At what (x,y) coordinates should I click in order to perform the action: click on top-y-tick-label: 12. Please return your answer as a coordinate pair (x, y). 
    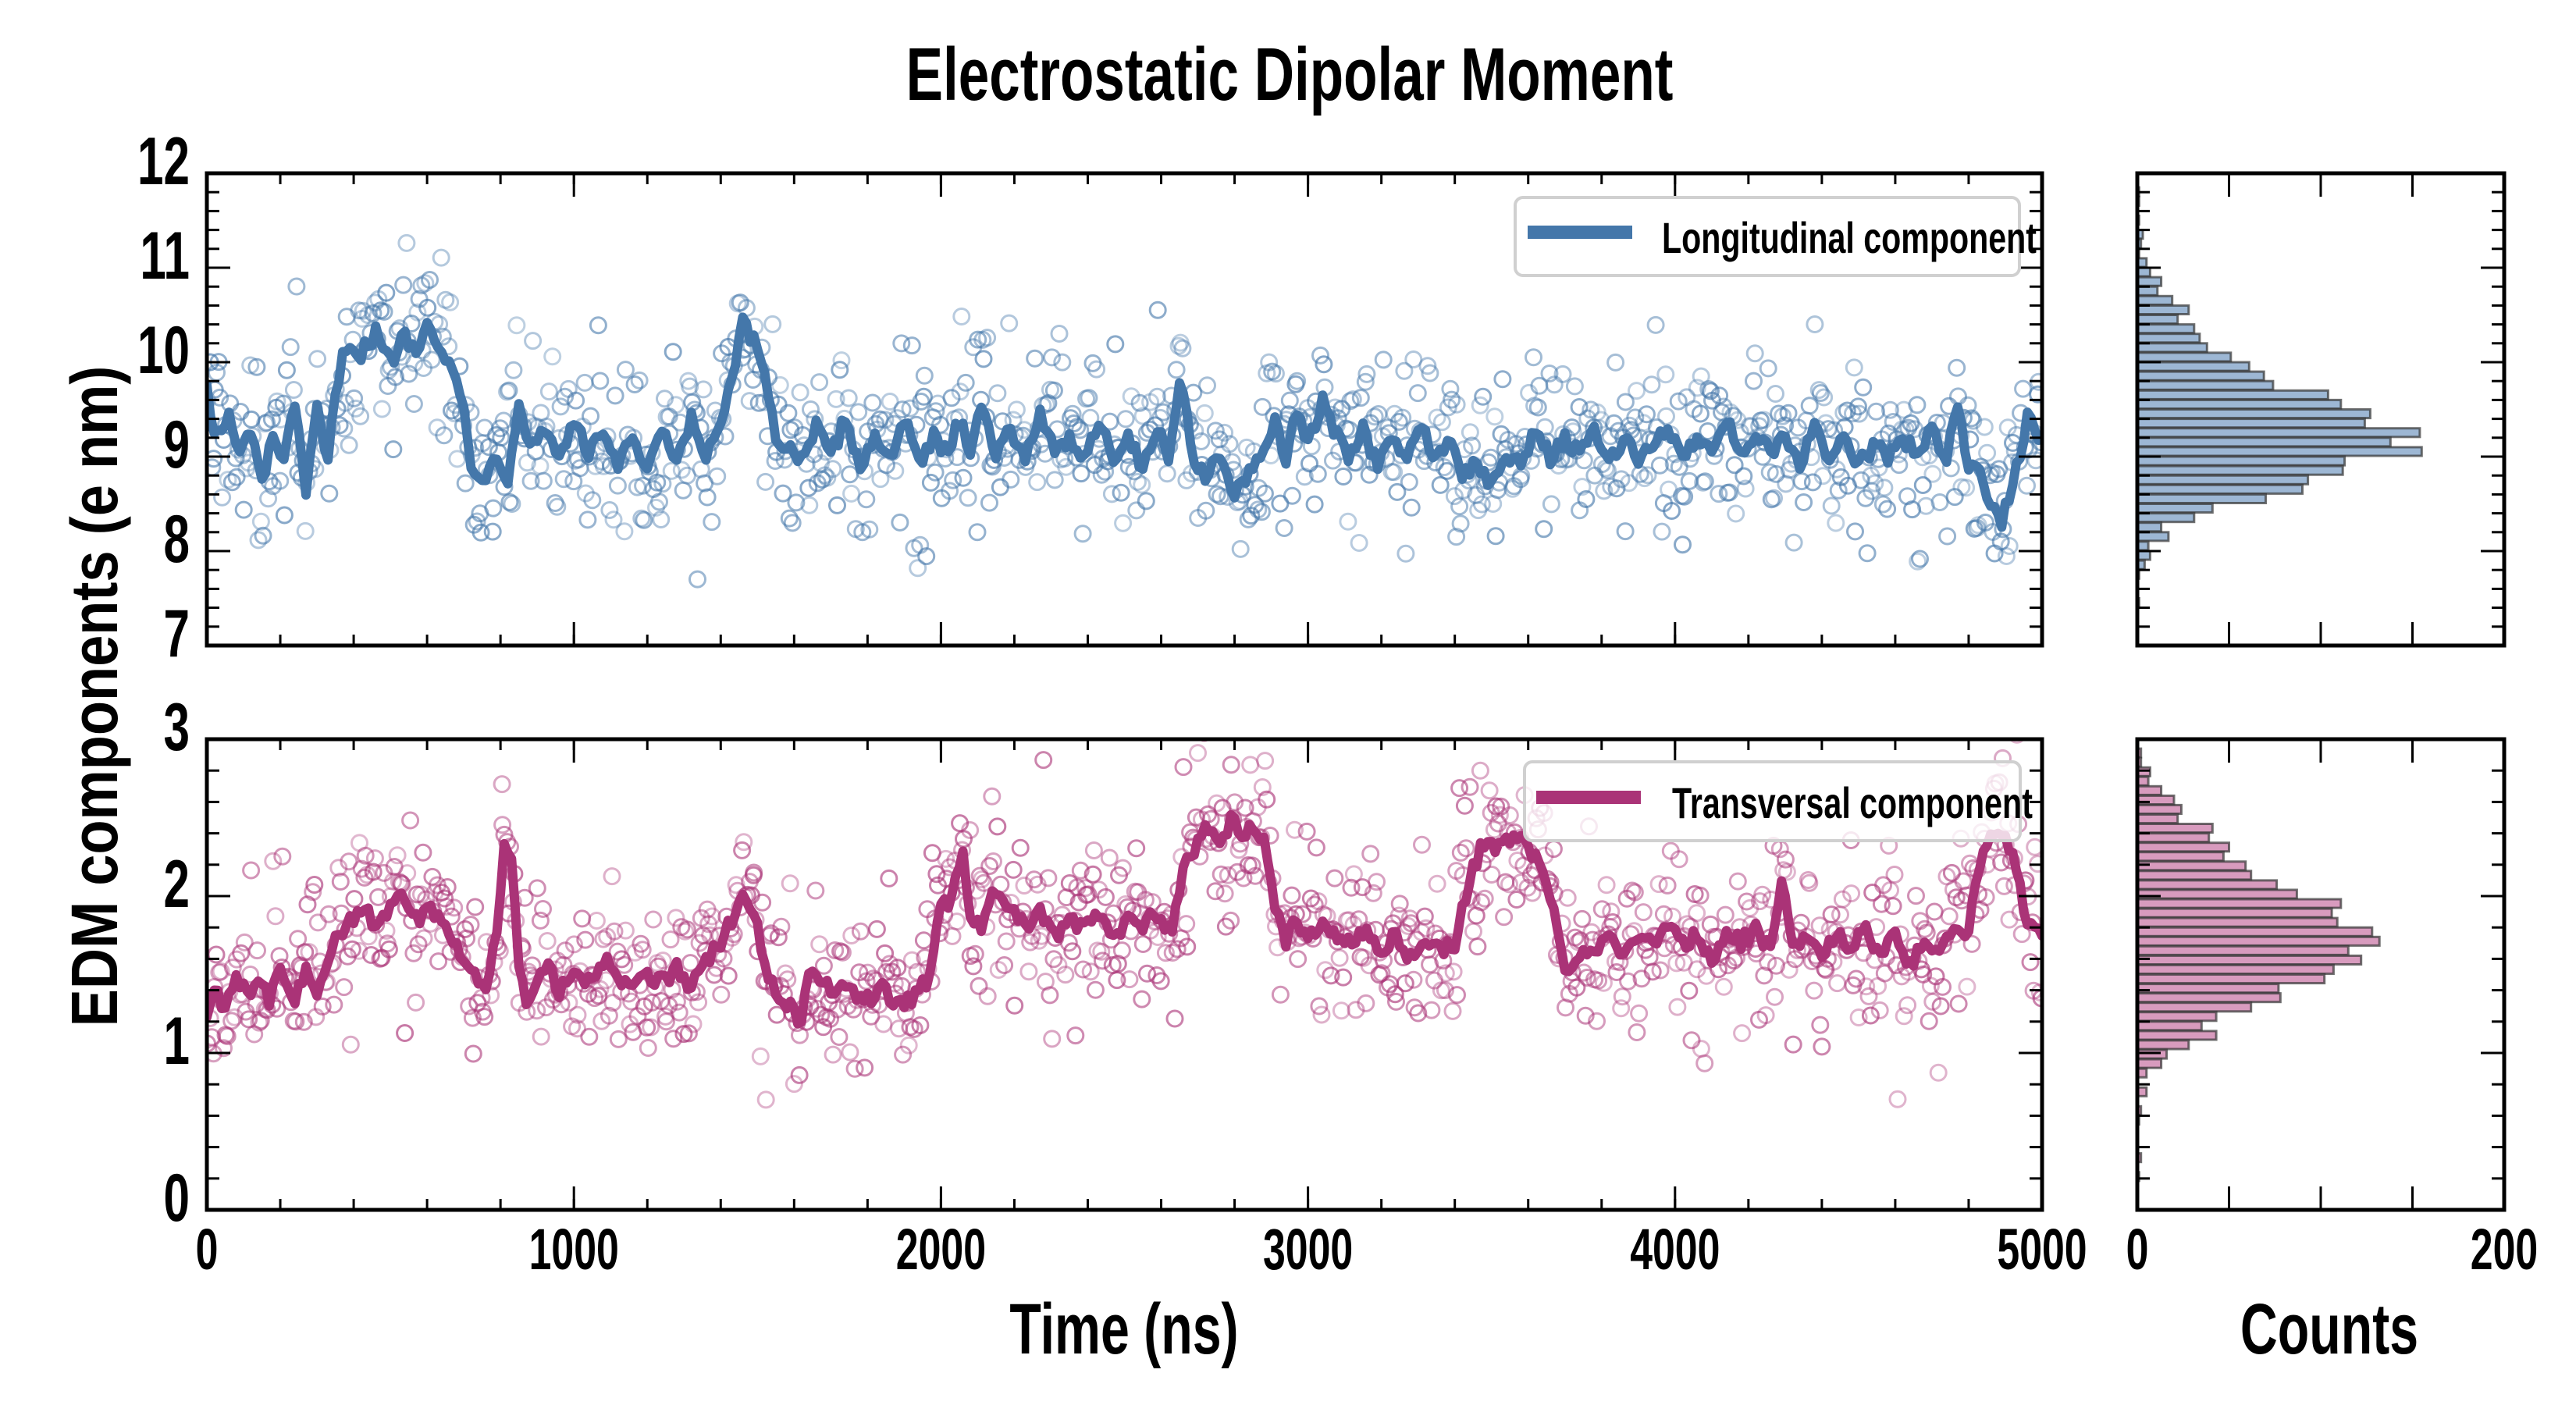
    Looking at the image, I should click on (163, 161).